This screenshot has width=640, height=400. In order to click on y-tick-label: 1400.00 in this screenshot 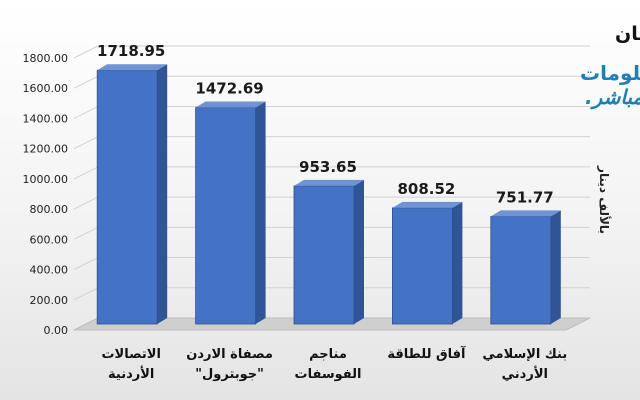, I will do `click(46, 118)`.